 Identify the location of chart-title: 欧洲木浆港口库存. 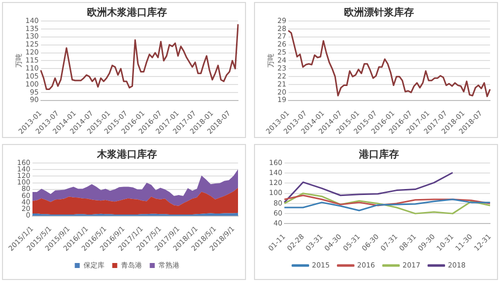
(127, 12).